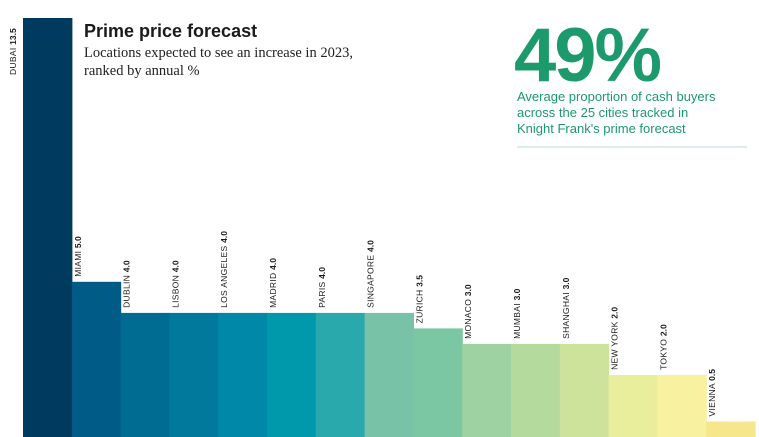  I want to click on bar-tokyo, so click(682, 405).